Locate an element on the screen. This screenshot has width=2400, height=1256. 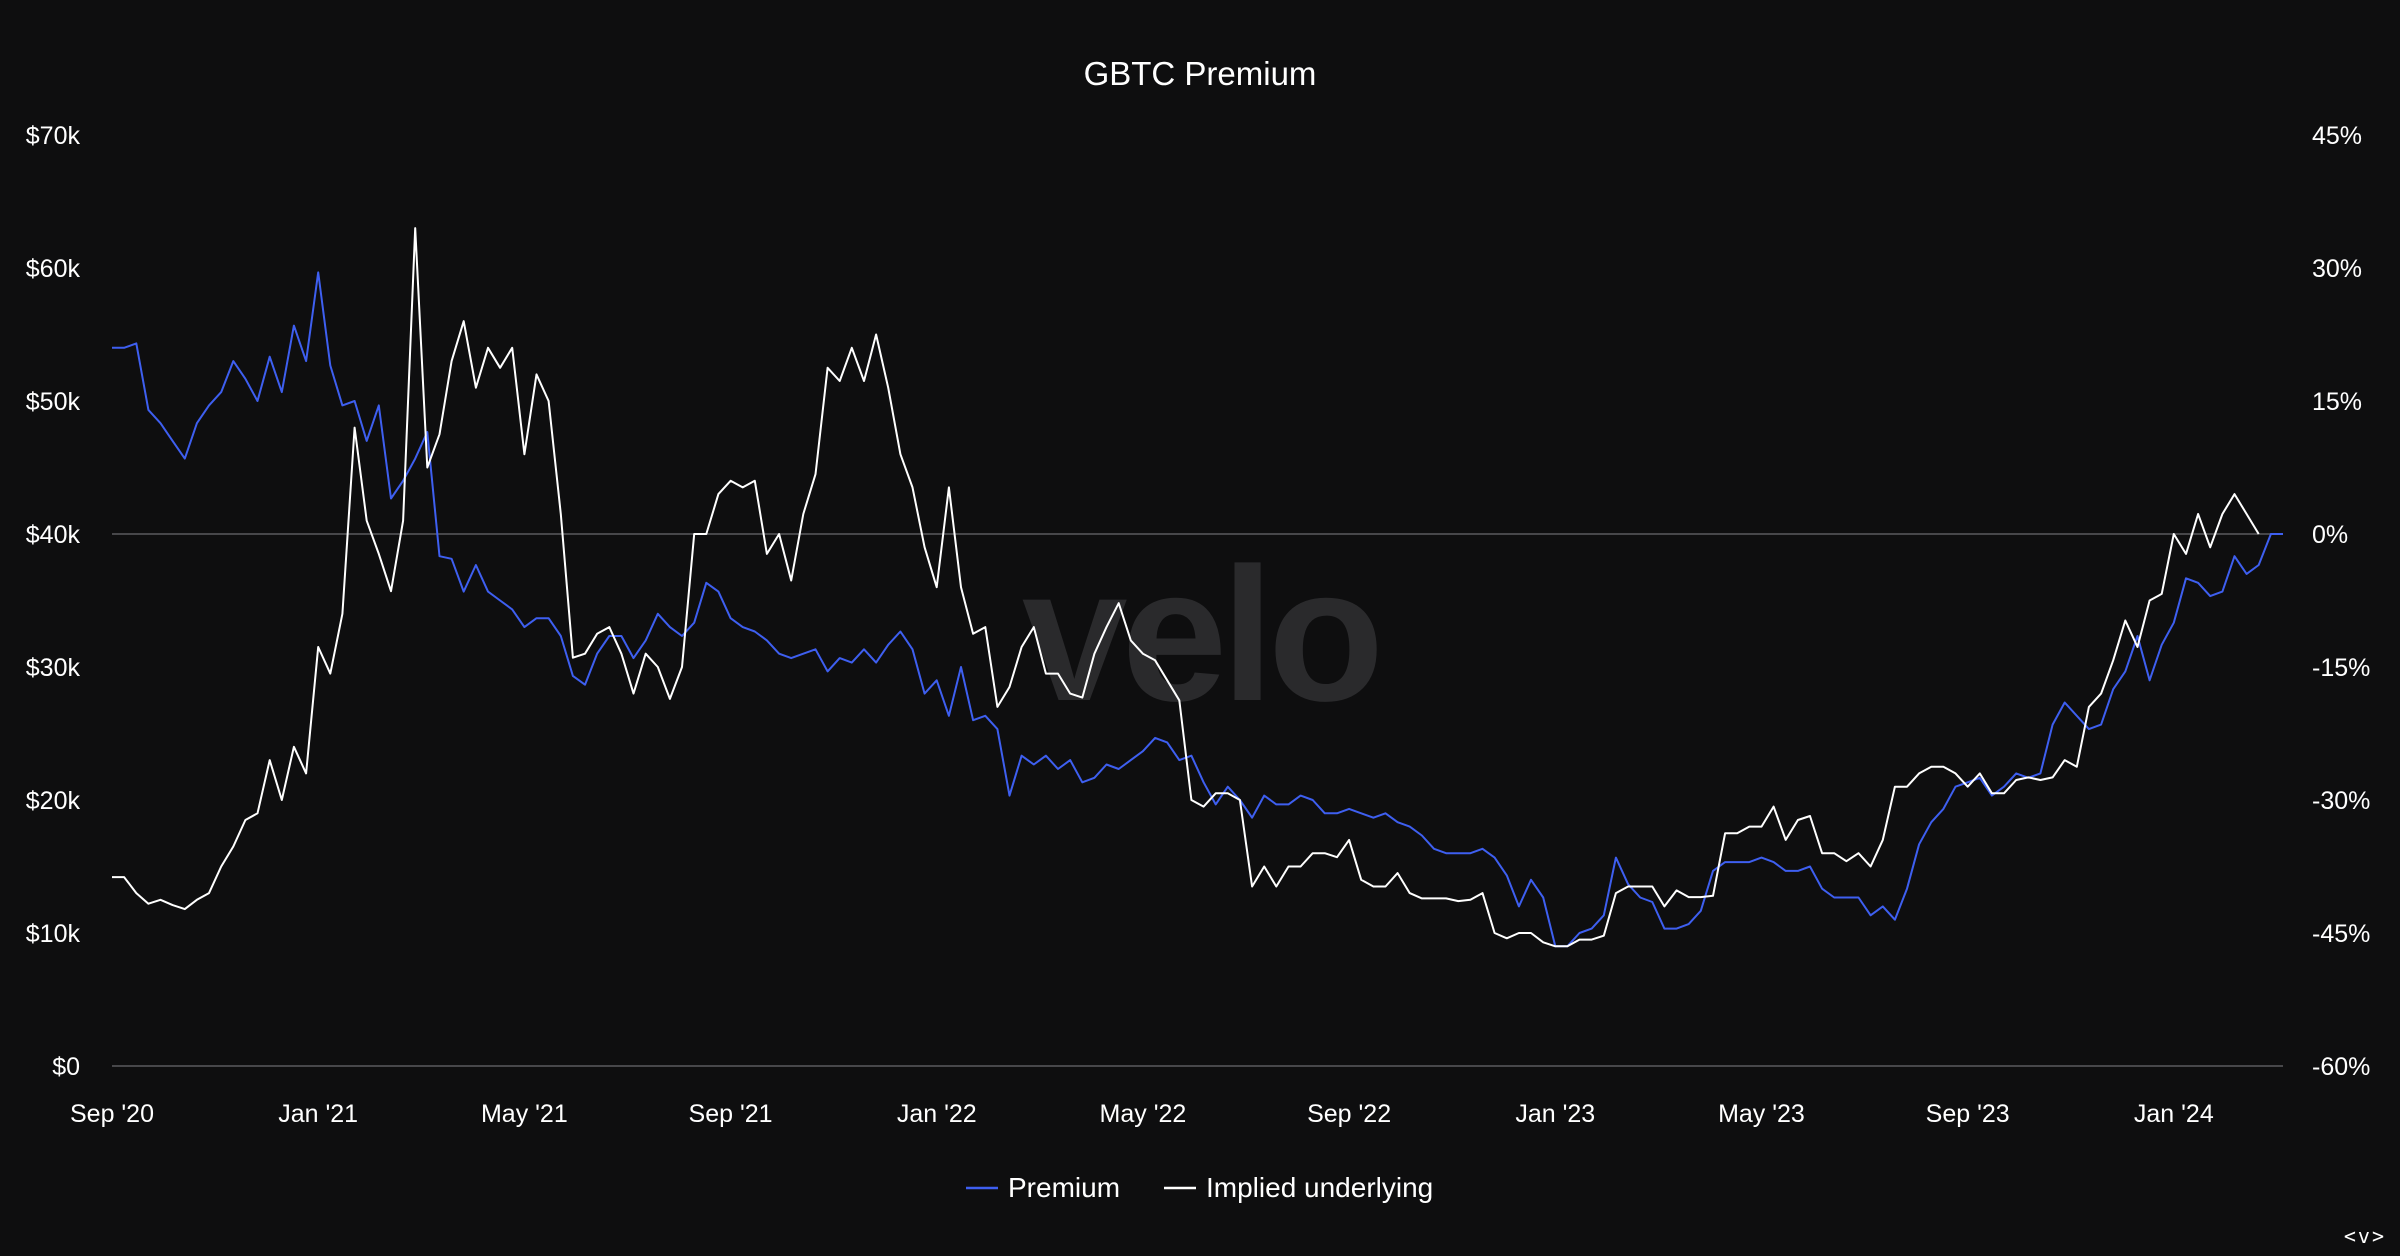
left-axis-tick-label: $0 is located at coordinates (66, 1067).